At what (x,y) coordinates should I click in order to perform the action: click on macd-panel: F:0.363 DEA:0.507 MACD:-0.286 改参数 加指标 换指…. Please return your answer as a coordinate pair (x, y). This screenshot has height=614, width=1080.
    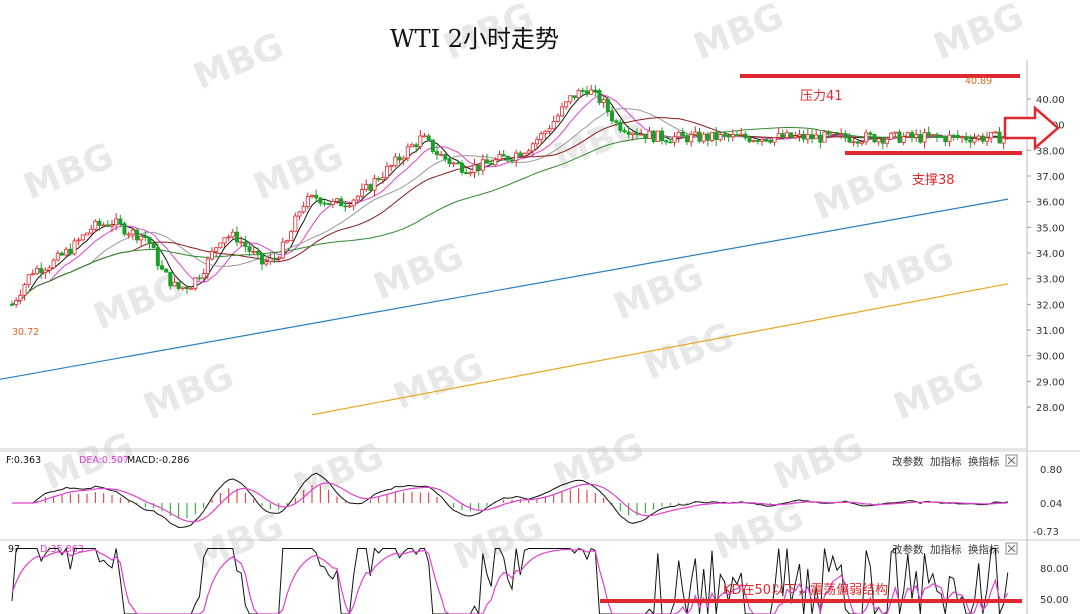
    Looking at the image, I should click on (534, 496).